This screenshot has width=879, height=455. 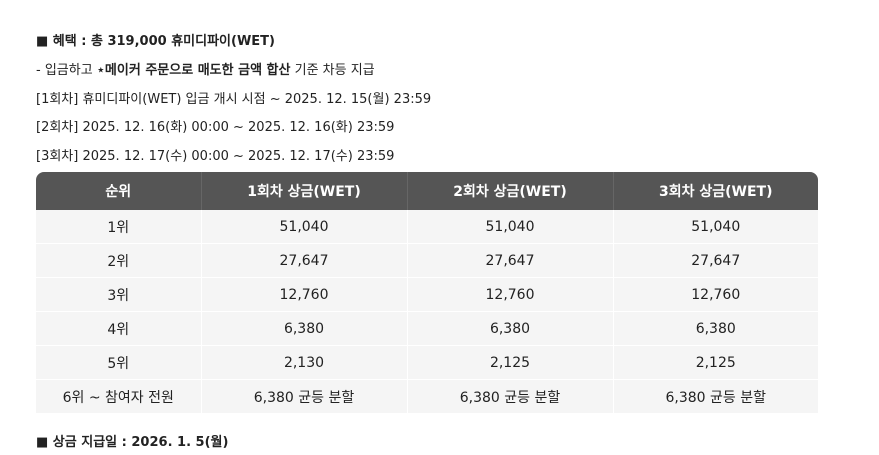 I want to click on column-header: 순위, so click(x=118, y=191).